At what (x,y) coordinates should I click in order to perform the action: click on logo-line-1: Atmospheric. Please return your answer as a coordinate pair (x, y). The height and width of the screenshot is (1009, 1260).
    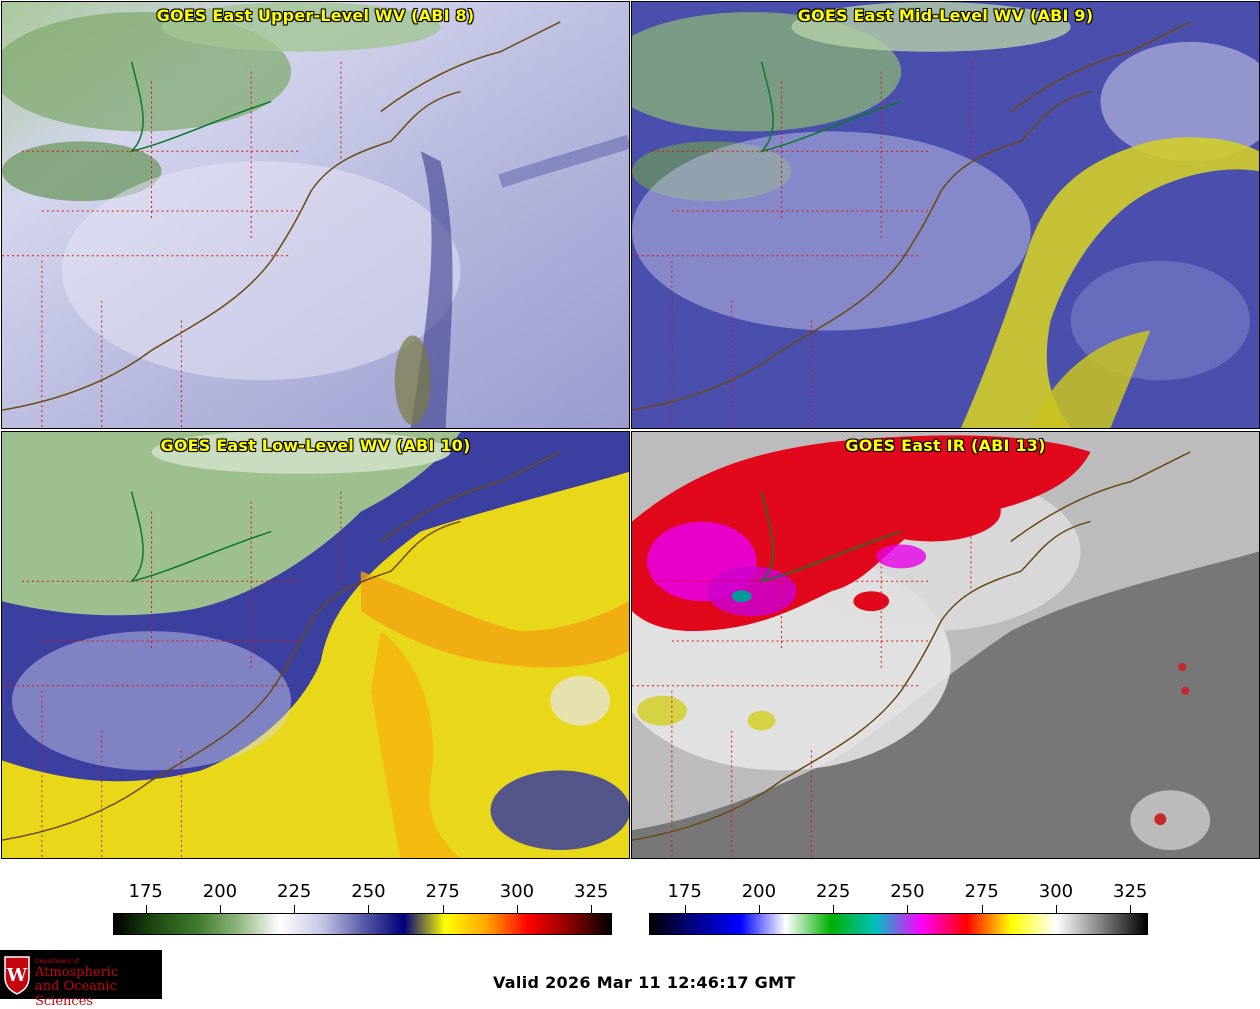
    Looking at the image, I should click on (77, 972).